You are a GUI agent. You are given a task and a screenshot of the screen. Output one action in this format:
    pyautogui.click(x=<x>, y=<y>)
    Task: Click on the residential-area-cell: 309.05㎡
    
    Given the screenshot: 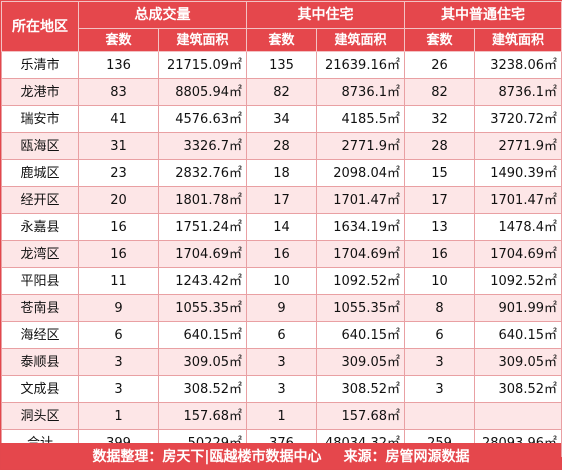 What is the action you would take?
    pyautogui.click(x=360, y=362)
    